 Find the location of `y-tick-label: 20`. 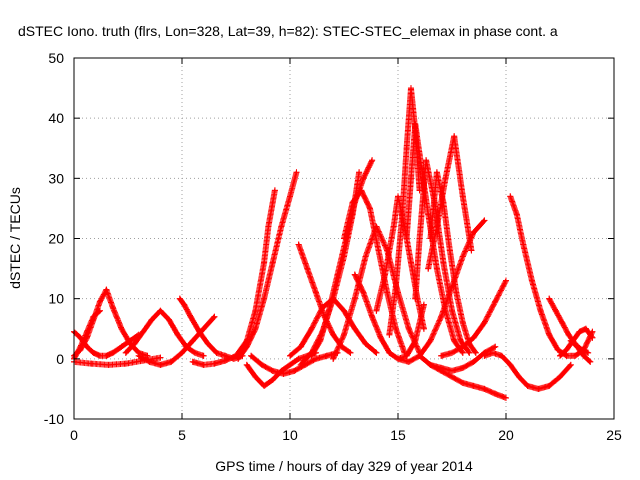

y-tick-label: 20 is located at coordinates (56, 239).